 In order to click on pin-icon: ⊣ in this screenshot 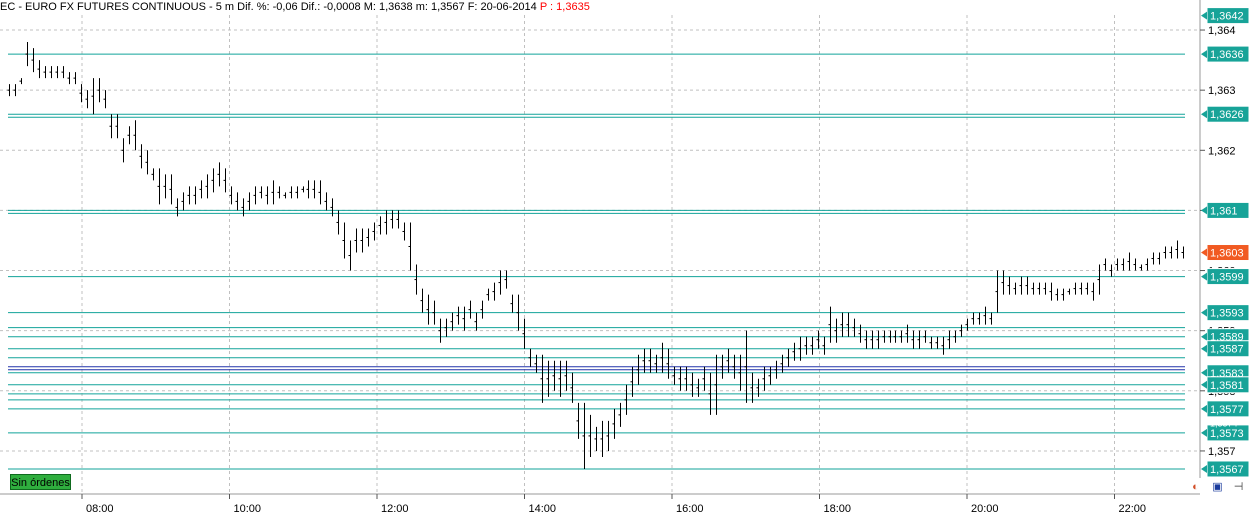, I will do `click(1238, 487)`.